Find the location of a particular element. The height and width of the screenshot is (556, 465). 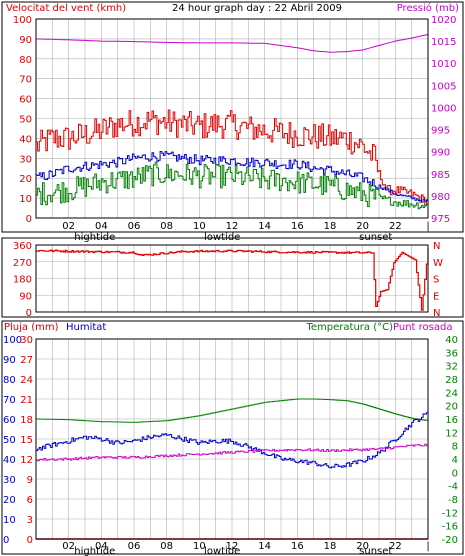

y-tick-label: 50 is located at coordinates (25, 120).